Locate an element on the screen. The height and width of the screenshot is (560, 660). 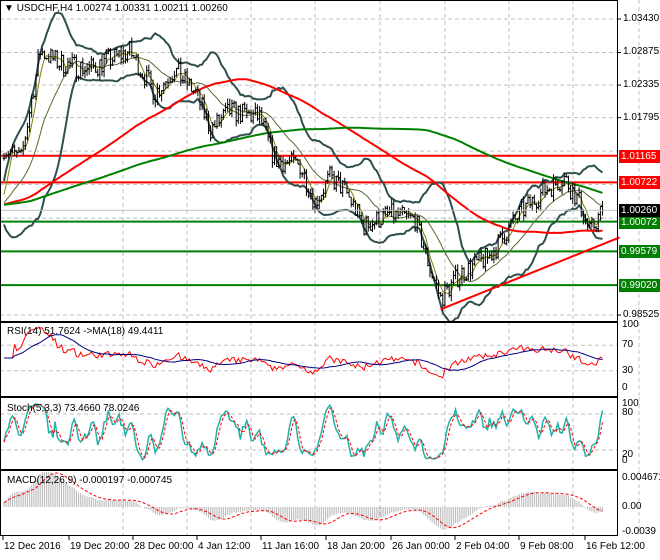
time-axis-label: 16 Feb 12:00 is located at coordinates (615, 546).